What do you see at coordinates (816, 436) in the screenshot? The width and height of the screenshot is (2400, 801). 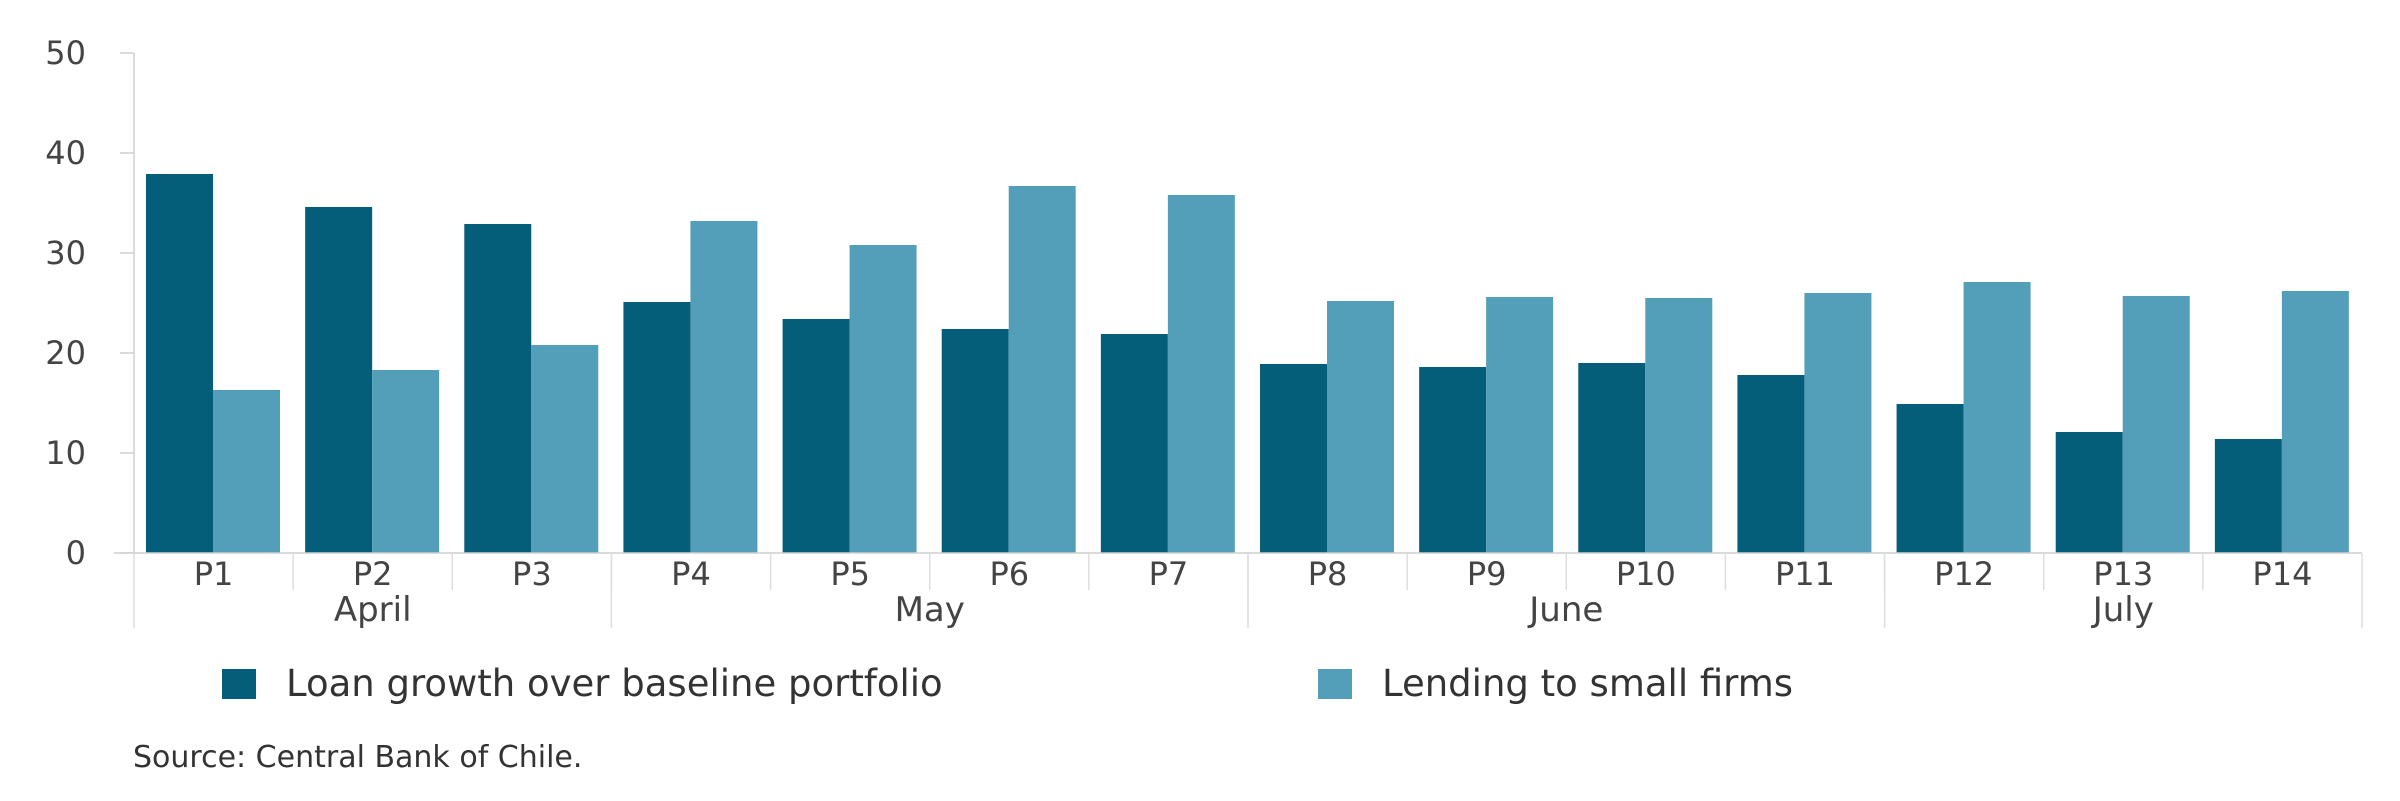 I see `bar-loan-growth-p5` at bounding box center [816, 436].